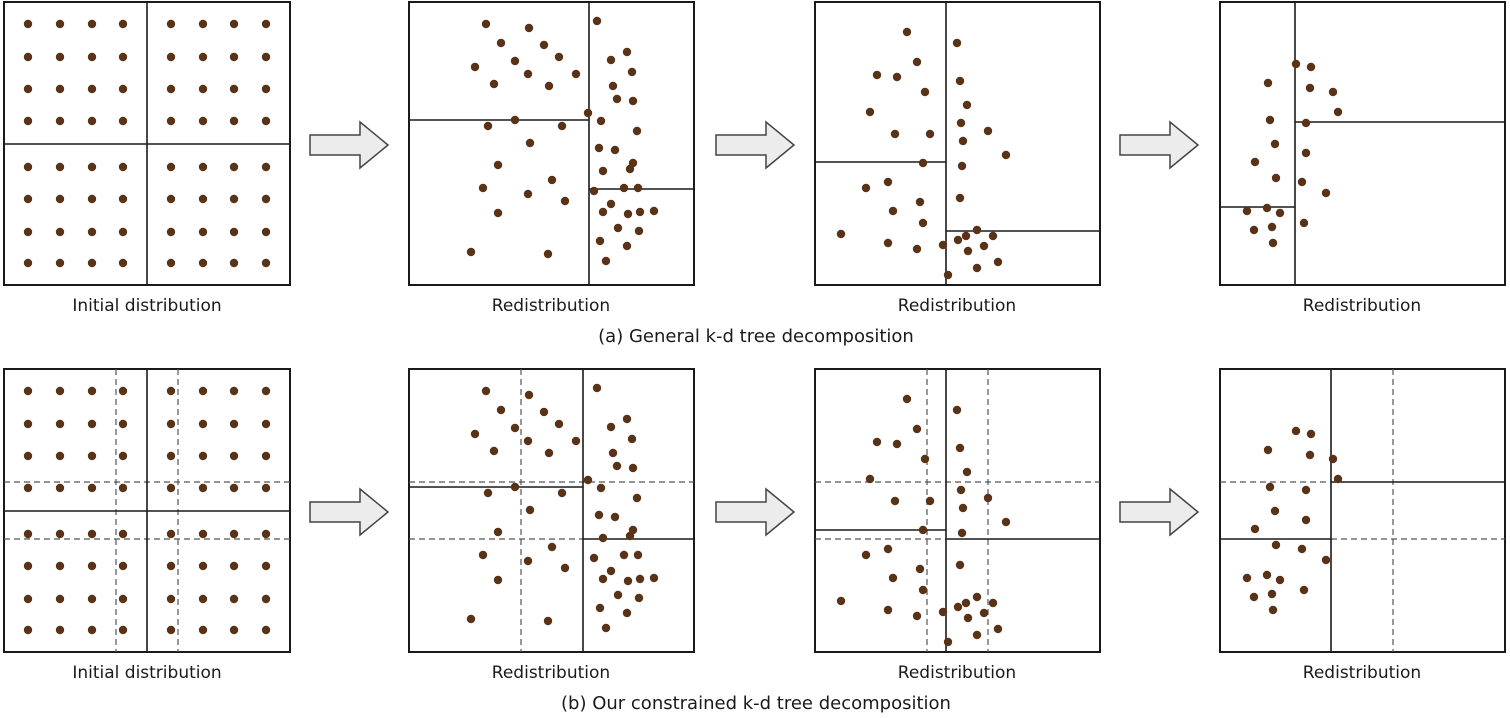 Image resolution: width=1510 pixels, height=718 pixels. I want to click on panel-a-initial, so click(147, 143).